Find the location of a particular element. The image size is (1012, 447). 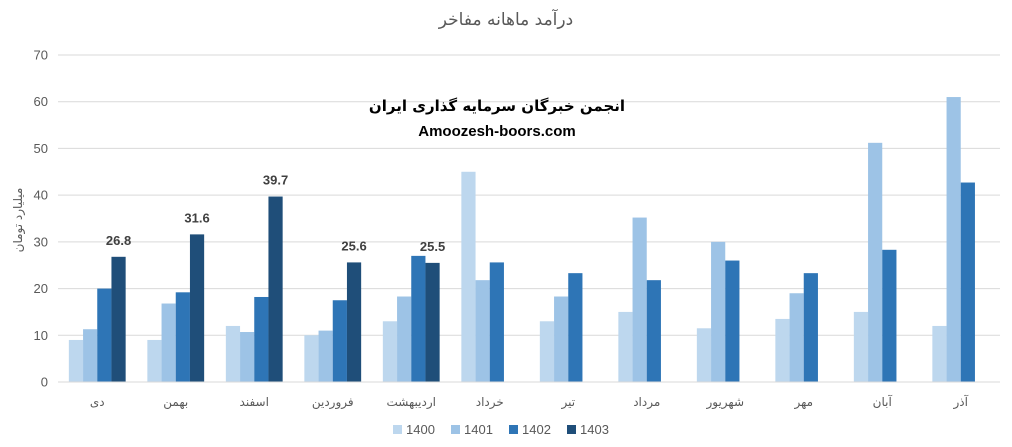

y-tick-label: 50 is located at coordinates (41, 148).